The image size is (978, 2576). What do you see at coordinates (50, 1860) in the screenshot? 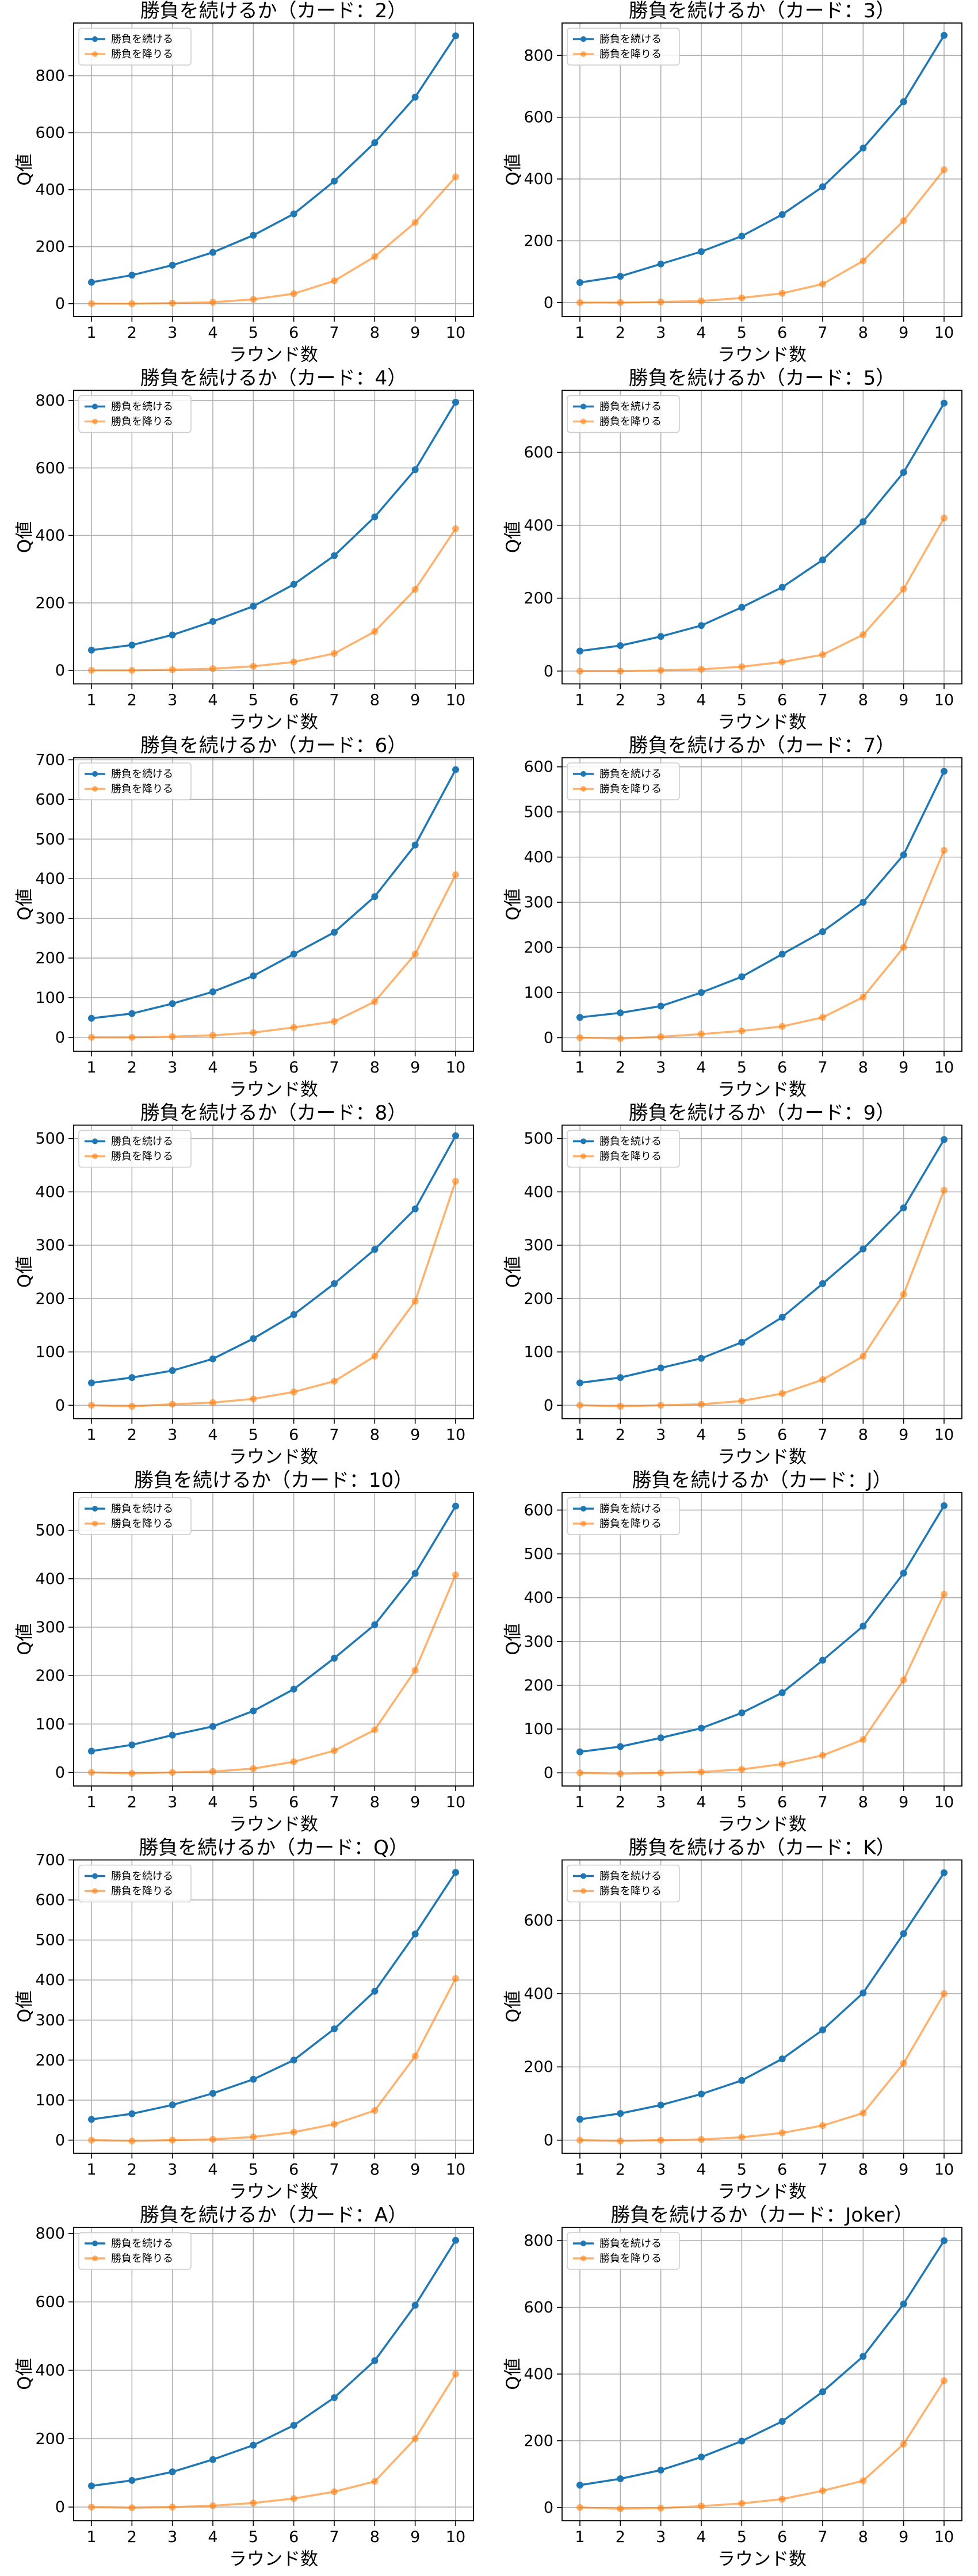
I see `y-tick-label: 700` at bounding box center [50, 1860].